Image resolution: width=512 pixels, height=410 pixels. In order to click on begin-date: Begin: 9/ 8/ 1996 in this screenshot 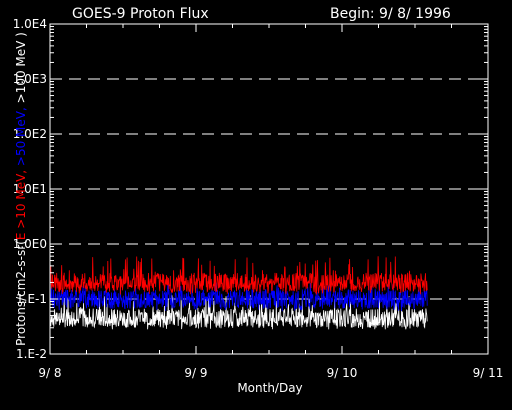, I will do `click(390, 14)`.